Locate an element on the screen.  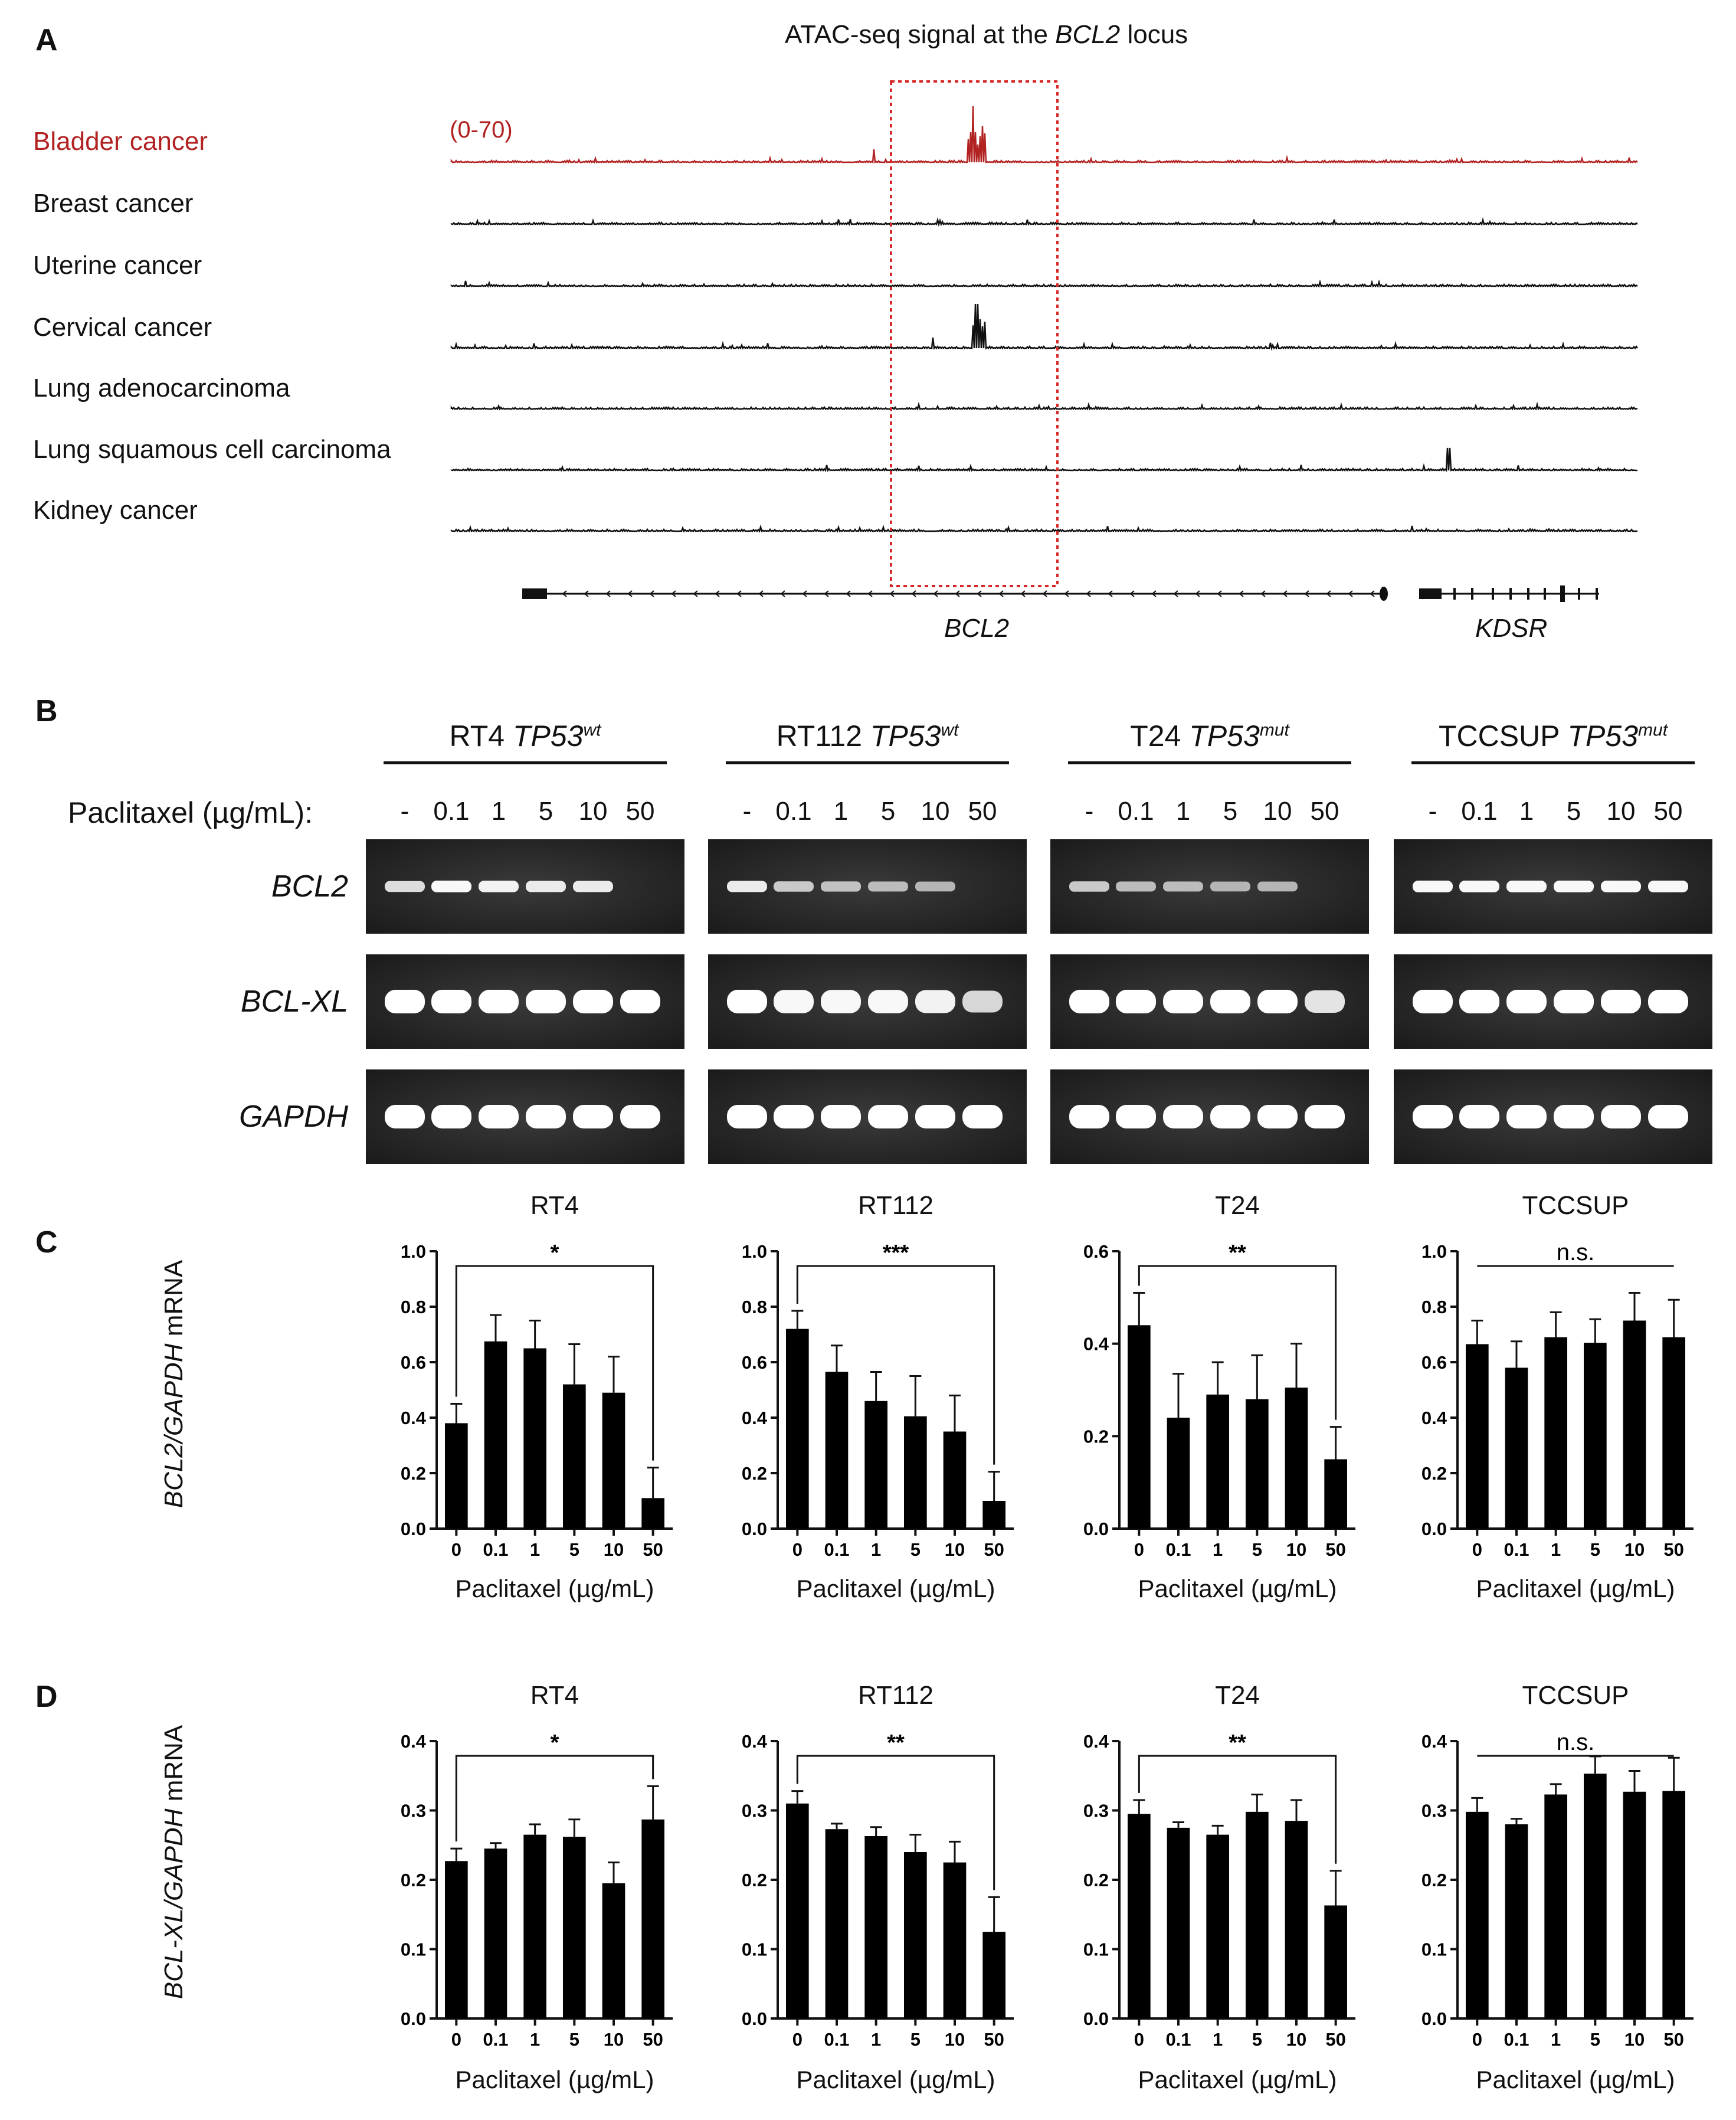
bar-chart-c-2: 0.0 0.2 0.4 0.6 0 0.1 1 5 10 50 ** is located at coordinates (1219, 1400).